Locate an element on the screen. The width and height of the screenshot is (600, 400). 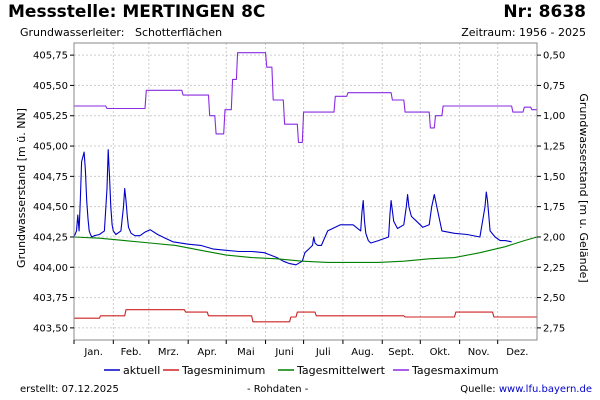
legend-label-aktuell: aktuell is located at coordinates (141, 370).